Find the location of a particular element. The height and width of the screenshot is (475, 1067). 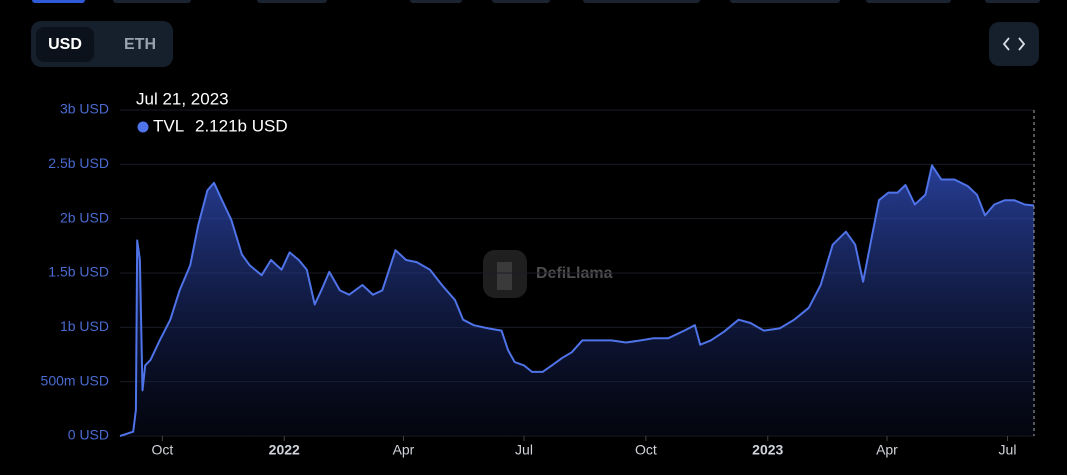

tab-strip is located at coordinates (536, 1).